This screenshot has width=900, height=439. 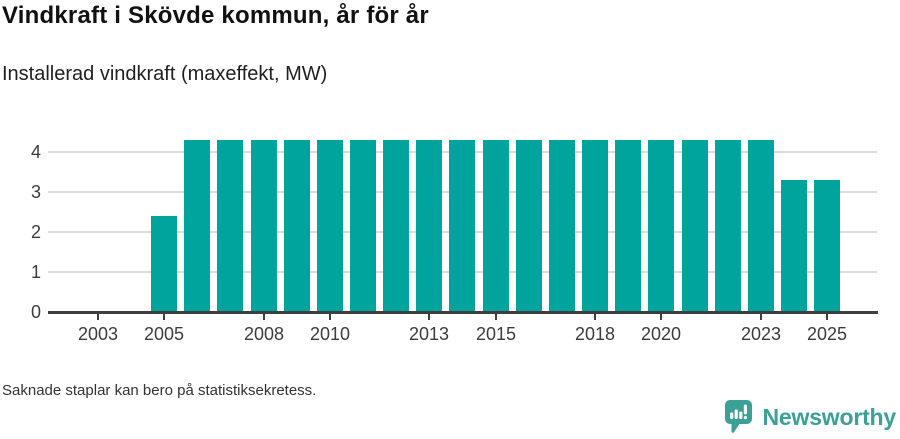 What do you see at coordinates (827, 317) in the screenshot?
I see `x-axis-tick-2025` at bounding box center [827, 317].